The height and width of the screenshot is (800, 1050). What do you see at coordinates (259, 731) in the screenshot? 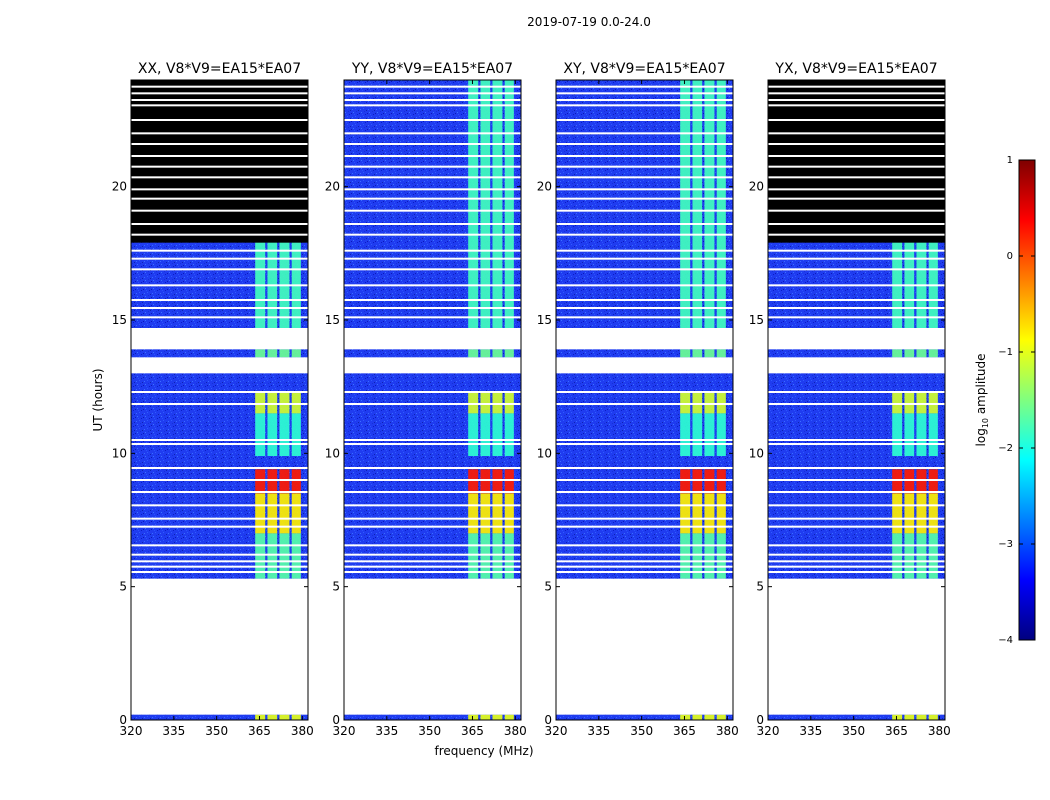
I see `x-tick-label: 365` at bounding box center [259, 731].